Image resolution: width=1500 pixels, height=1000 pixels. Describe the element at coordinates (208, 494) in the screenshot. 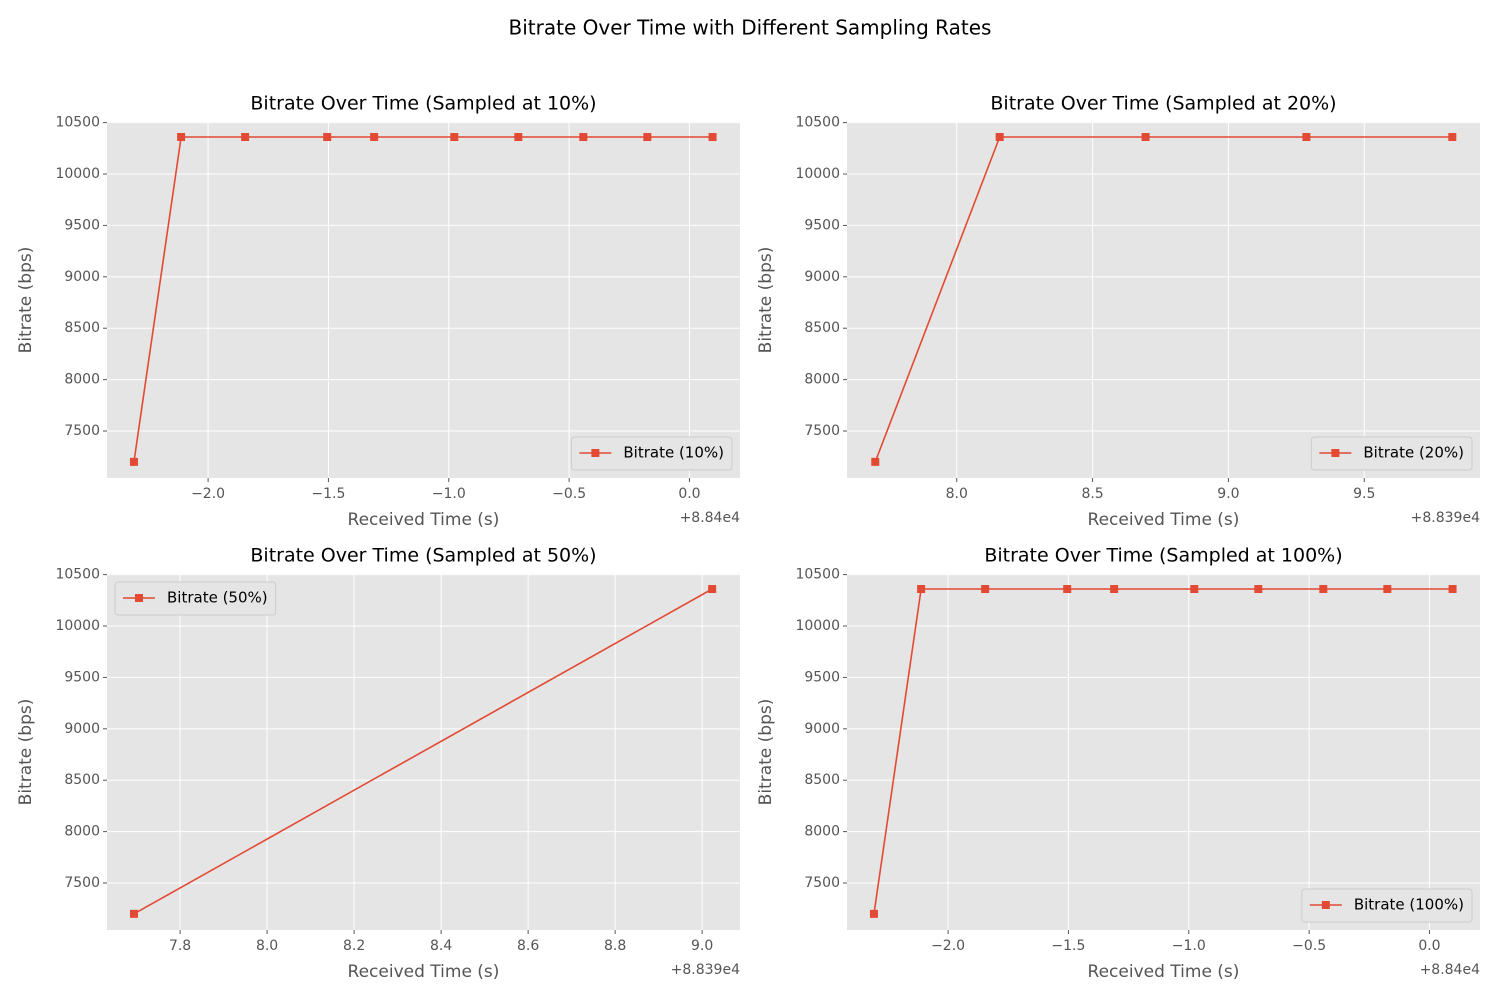

I see `x-tick-label: −2.0` at that location.